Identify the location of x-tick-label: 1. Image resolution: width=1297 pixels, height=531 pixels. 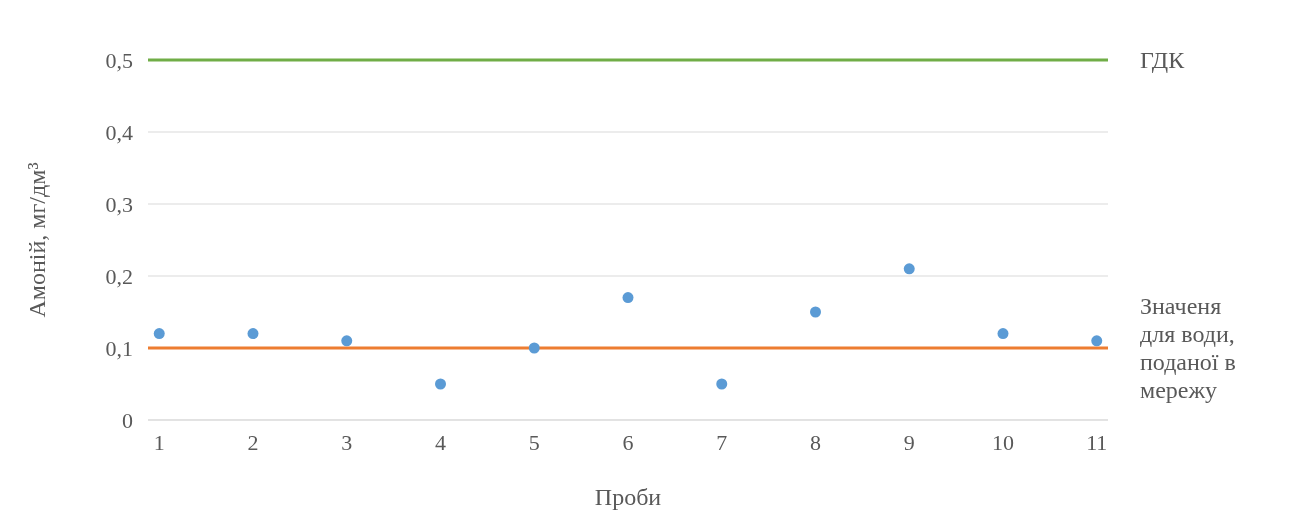
(159, 442).